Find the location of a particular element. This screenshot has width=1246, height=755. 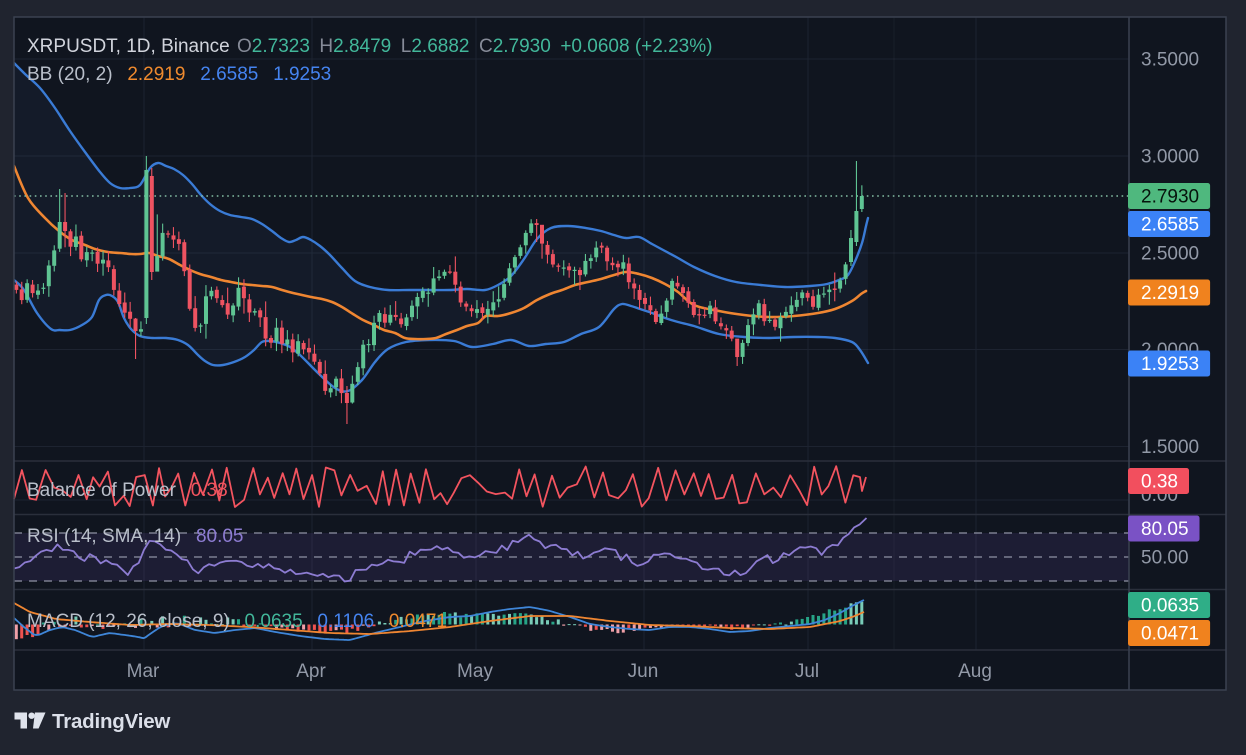

svg-text: 0.0471 is located at coordinates (1170, 634).